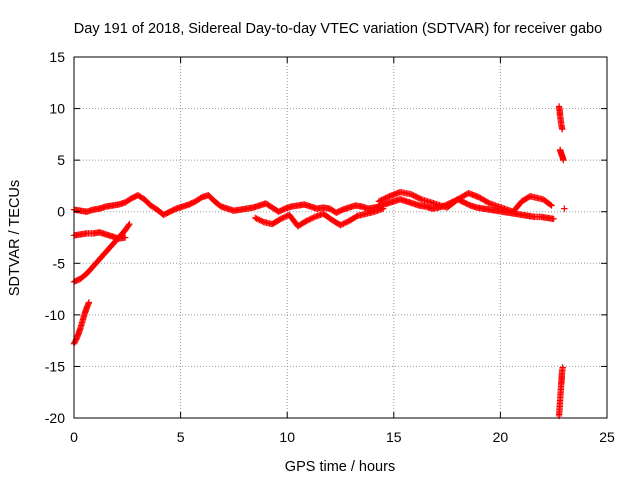 The width and height of the screenshot is (640, 480). What do you see at coordinates (55, 366) in the screenshot?
I see `y-tick-label: -15` at bounding box center [55, 366].